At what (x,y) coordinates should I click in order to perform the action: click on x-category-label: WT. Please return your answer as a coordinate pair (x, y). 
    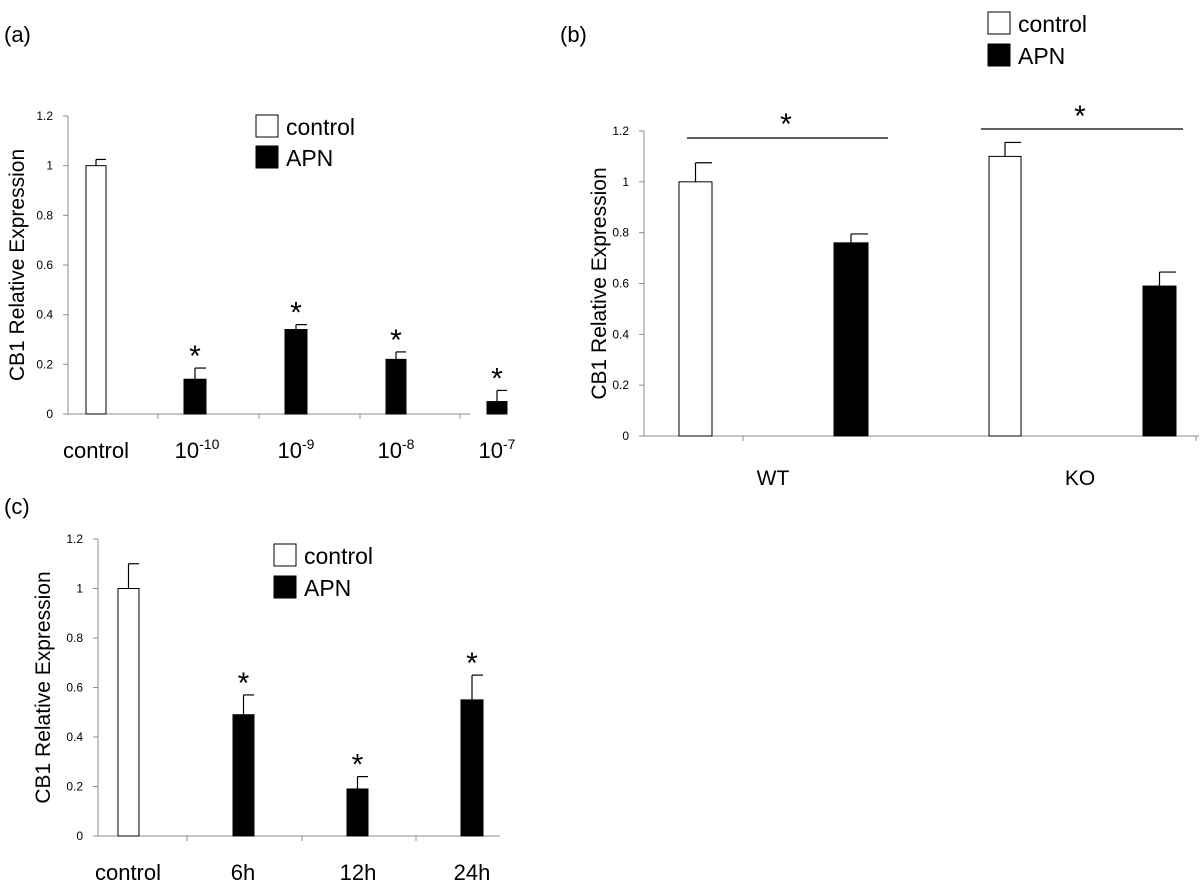
    Looking at the image, I should click on (773, 478).